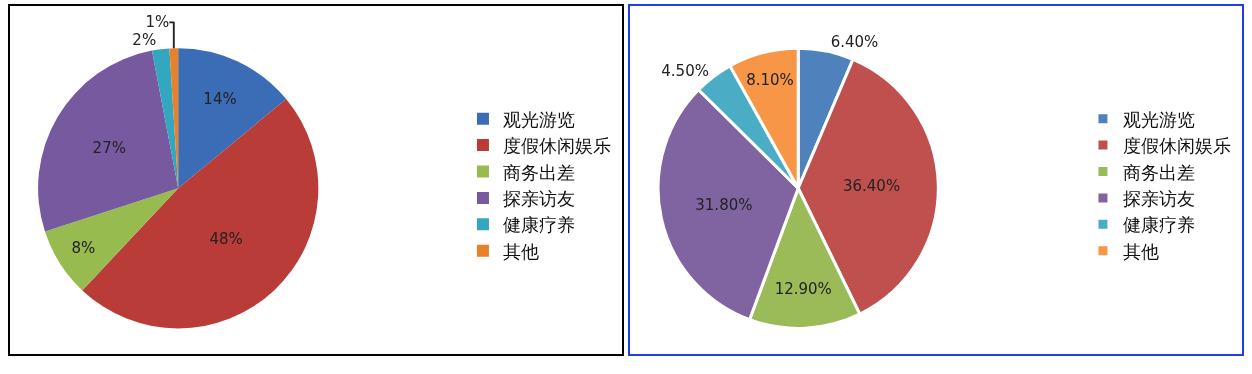  Describe the element at coordinates (871, 186) in the screenshot. I see `data-label: 36.40%` at that location.